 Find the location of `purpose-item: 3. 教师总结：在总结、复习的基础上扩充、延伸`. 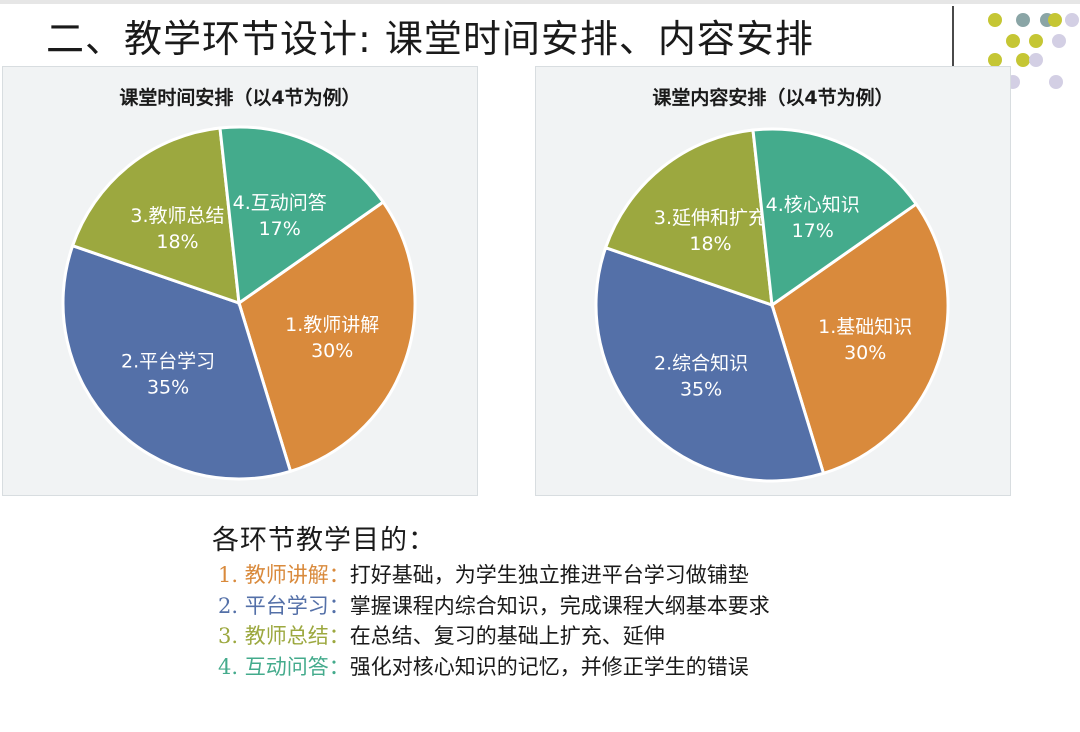

purpose-item: 3. 教师总结：在总结、复习的基础上扩充、延伸 is located at coordinates (494, 636).